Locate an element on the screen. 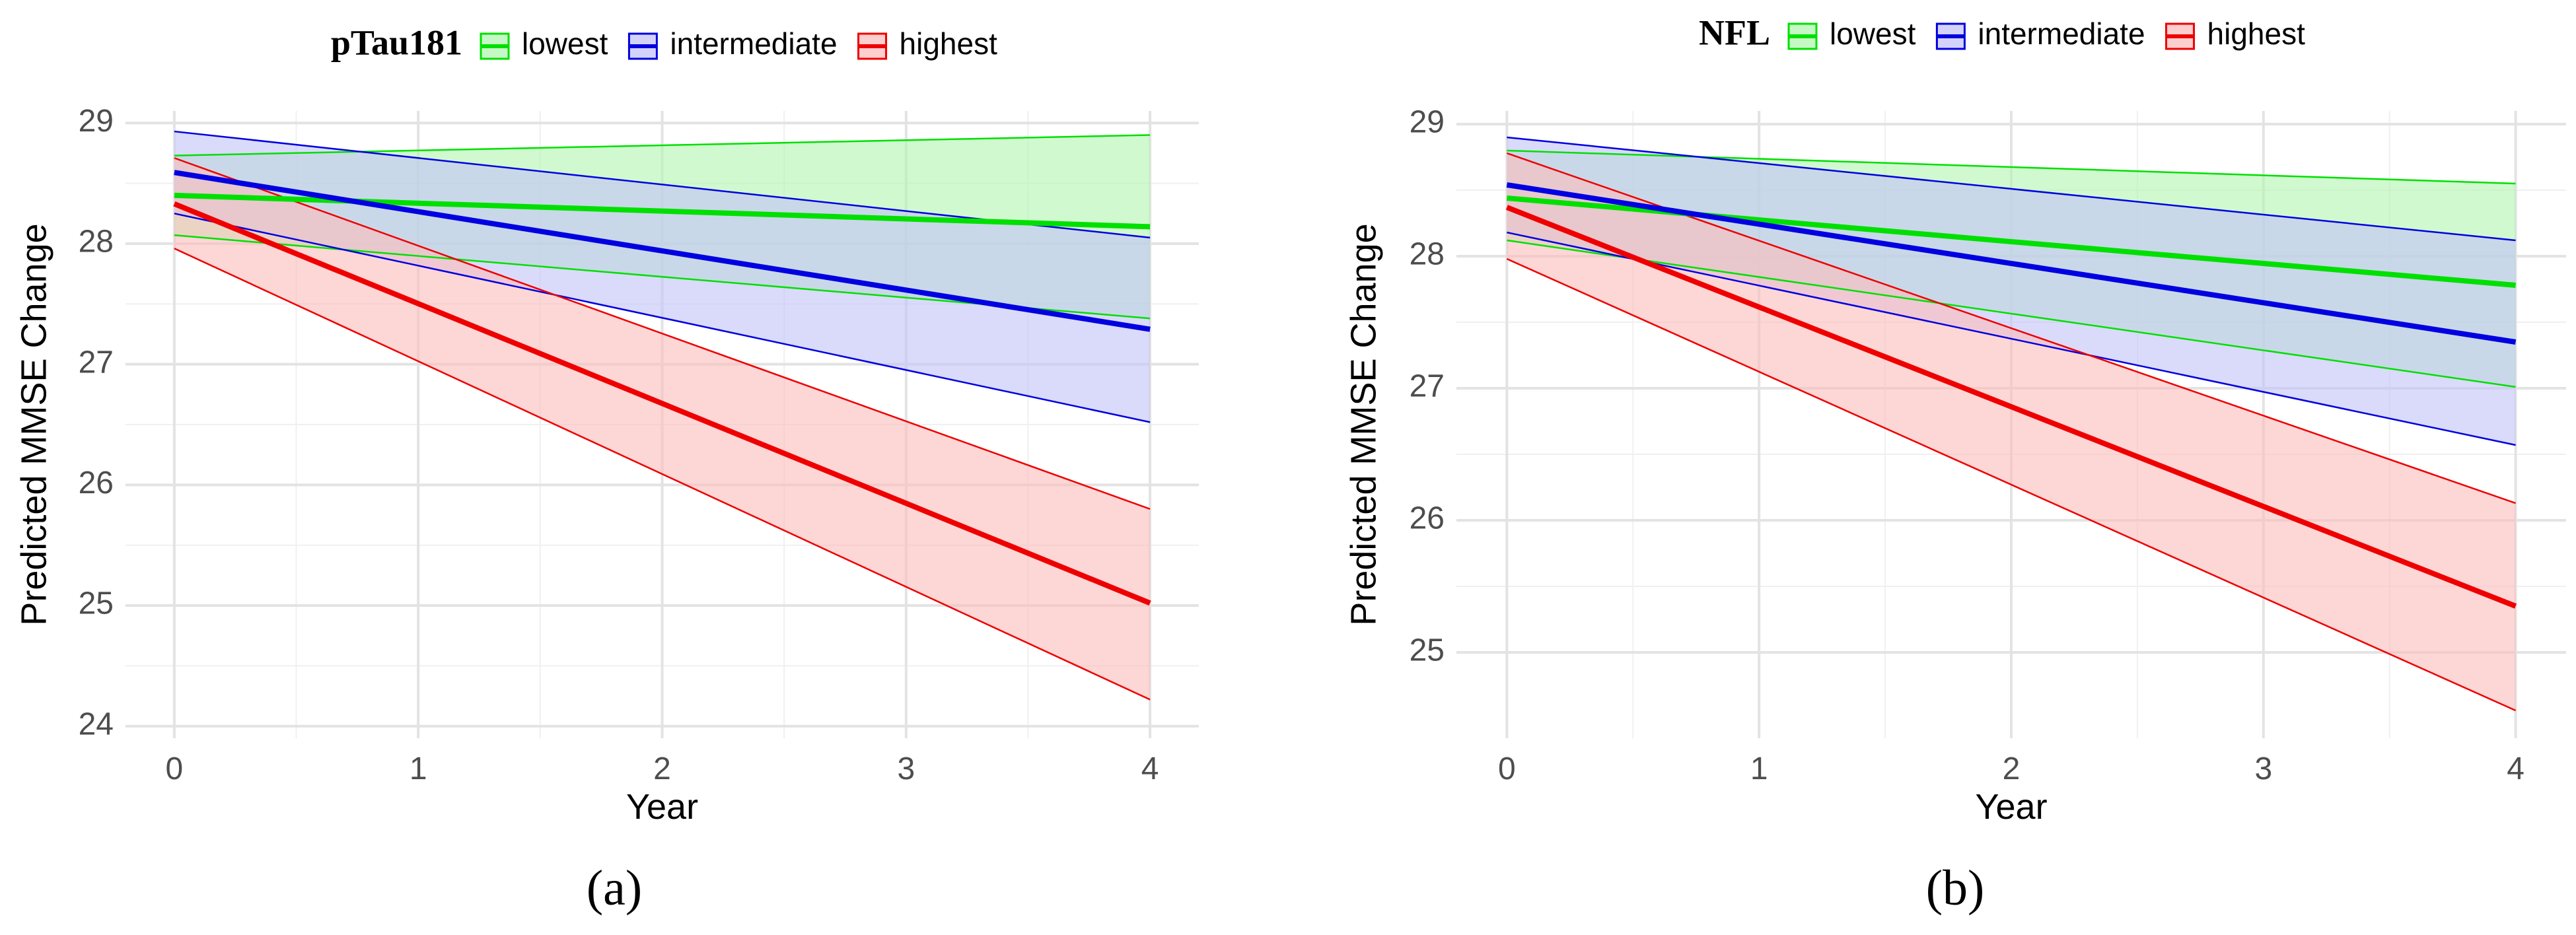 The width and height of the screenshot is (2576, 935). legend-title: pTau181 is located at coordinates (396, 42).